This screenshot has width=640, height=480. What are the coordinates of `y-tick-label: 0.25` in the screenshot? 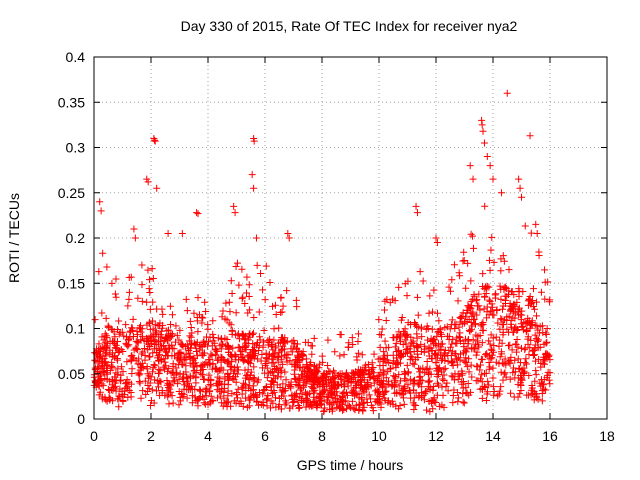 It's located at (71, 193).